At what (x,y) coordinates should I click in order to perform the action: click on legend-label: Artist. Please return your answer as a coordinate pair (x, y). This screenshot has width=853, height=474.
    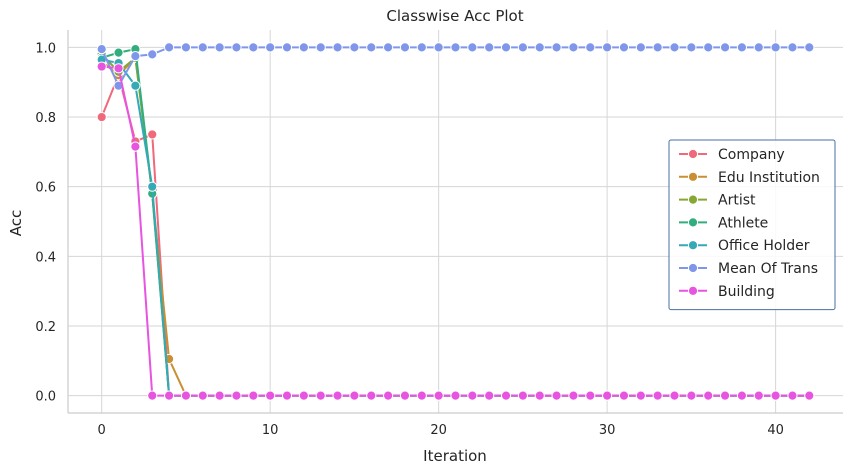
    Looking at the image, I should click on (737, 201).